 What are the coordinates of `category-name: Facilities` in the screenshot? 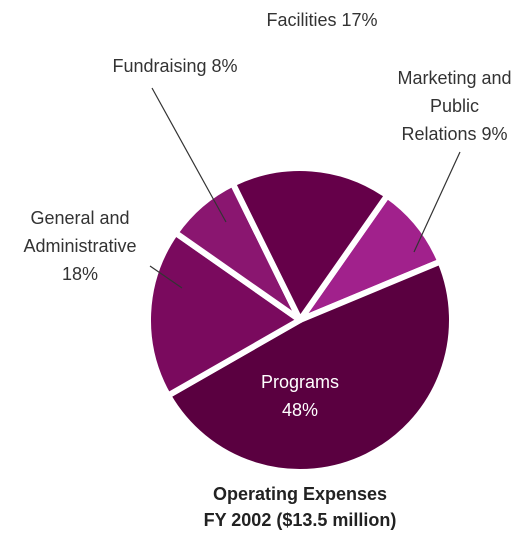 It's located at (301, 20).